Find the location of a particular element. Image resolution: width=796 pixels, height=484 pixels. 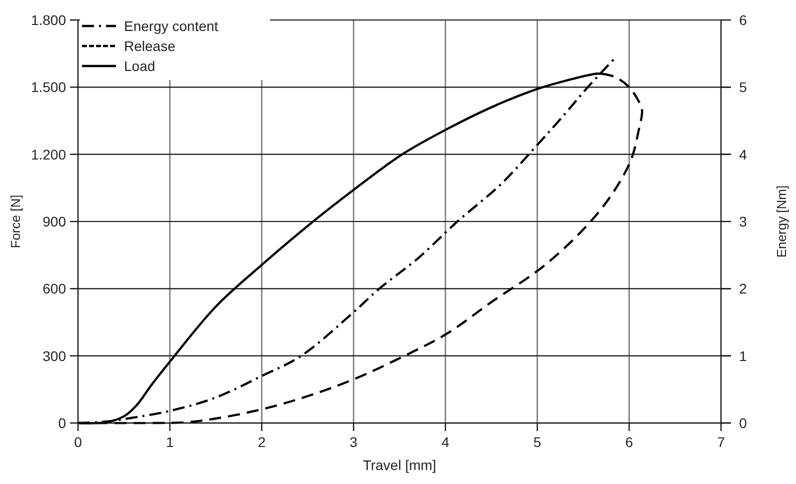

legend-label: Energy content is located at coordinates (171, 26).